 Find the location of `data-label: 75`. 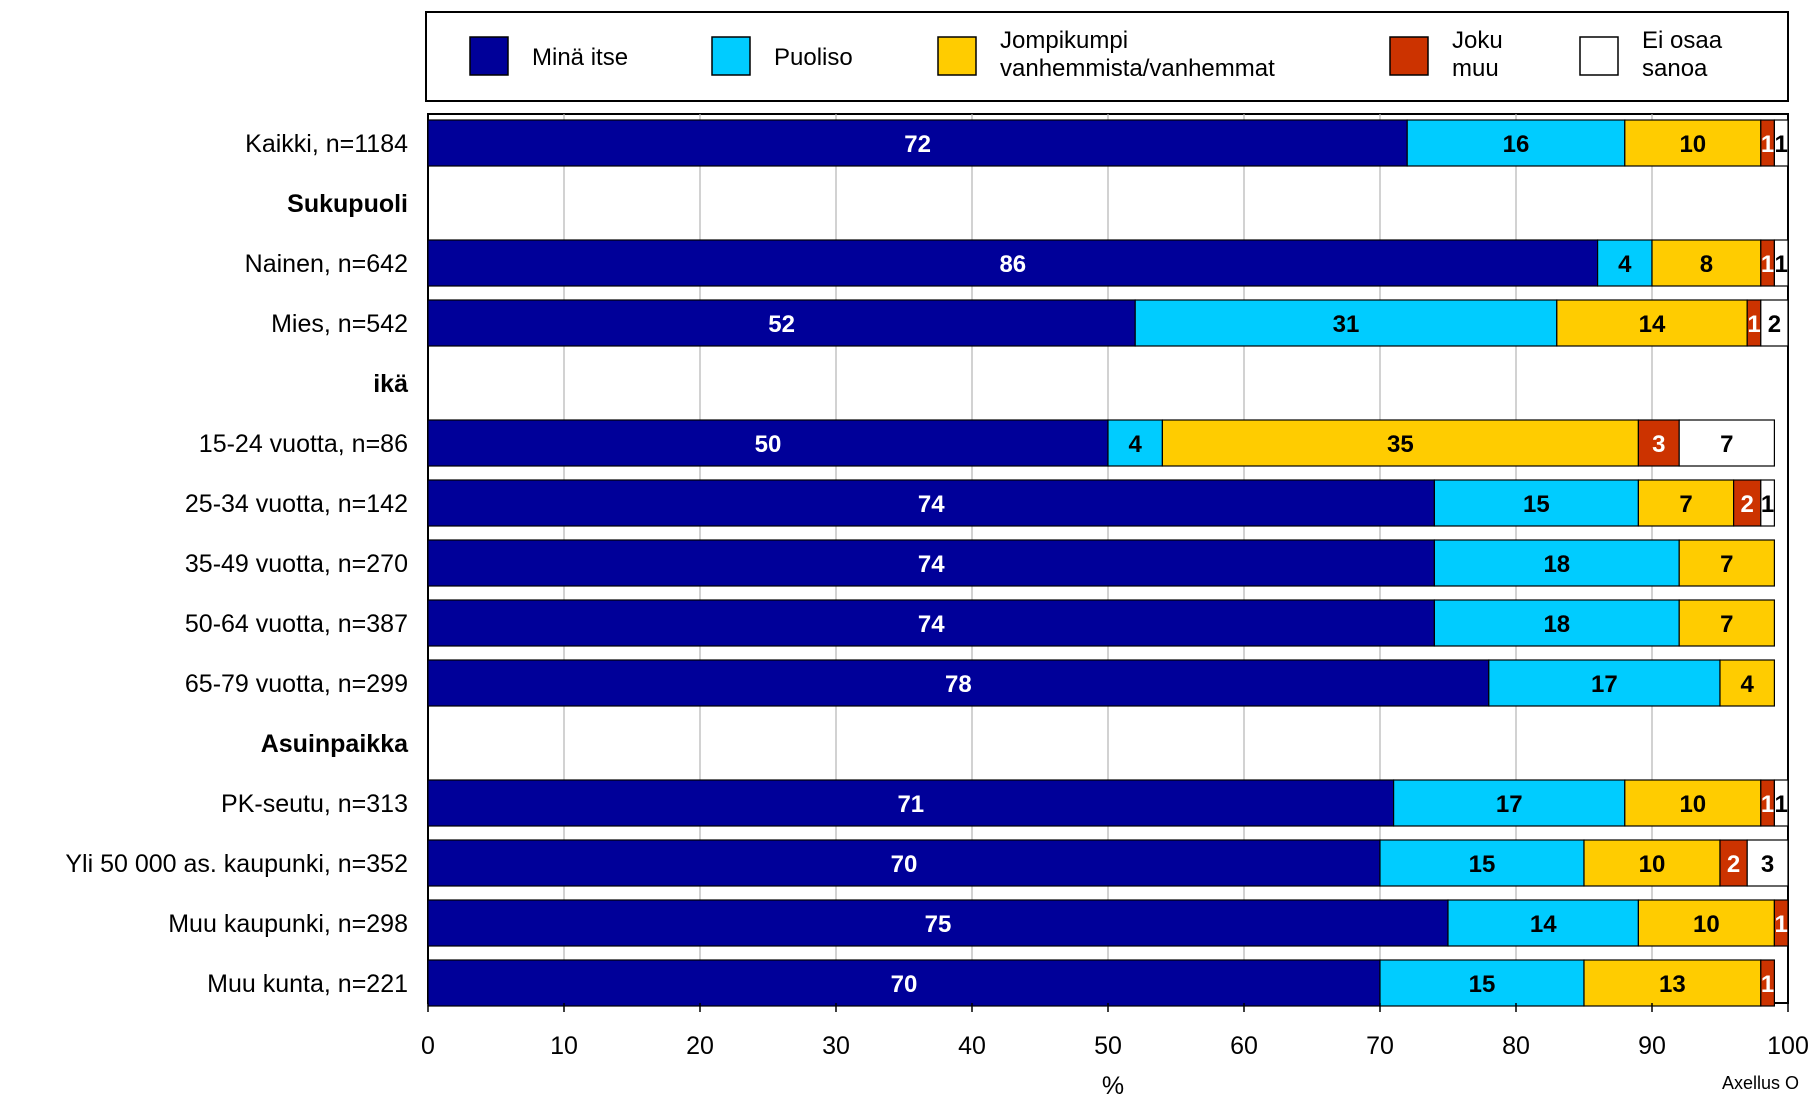

data-label: 75 is located at coordinates (938, 924).